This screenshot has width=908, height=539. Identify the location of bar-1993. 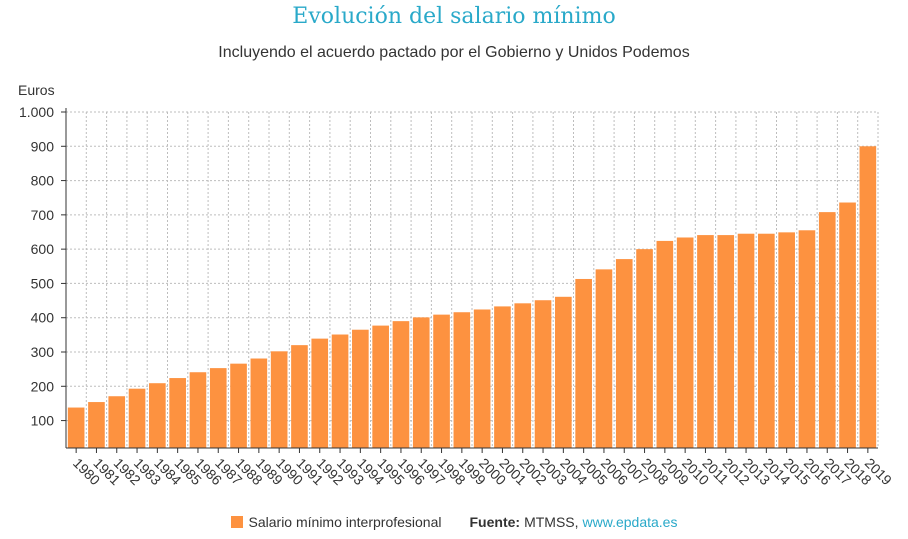
(340, 391).